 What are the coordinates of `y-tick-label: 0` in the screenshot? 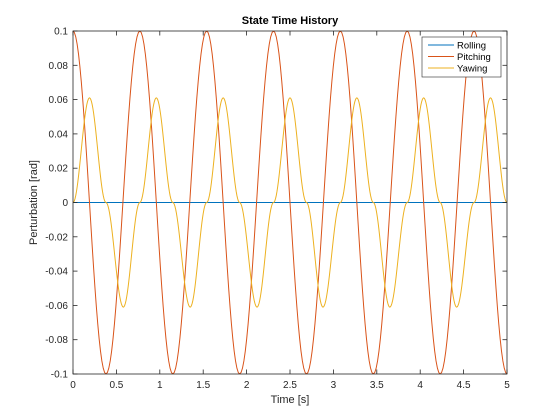 It's located at (65, 203).